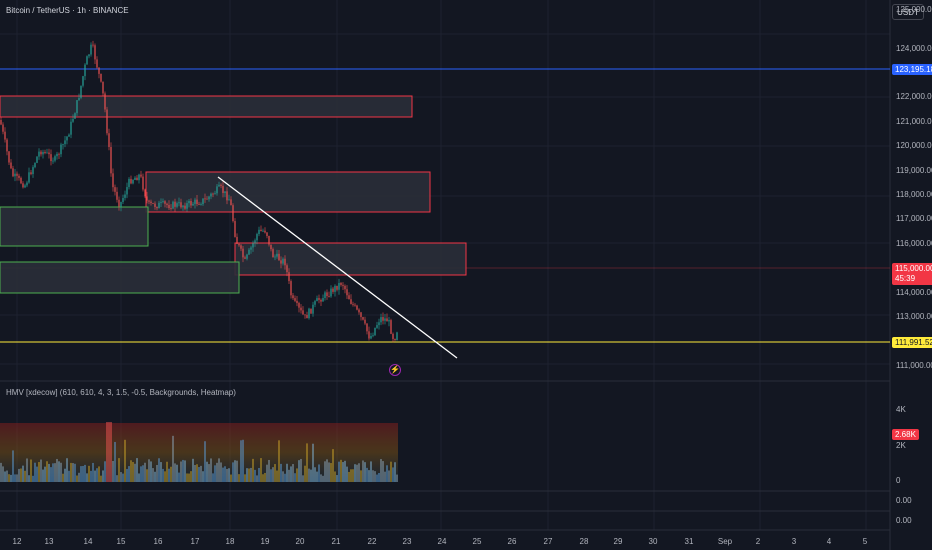 This screenshot has height=550, width=932. What do you see at coordinates (914, 218) in the screenshot?
I see `price-tick: 117,000.00` at bounding box center [914, 218].